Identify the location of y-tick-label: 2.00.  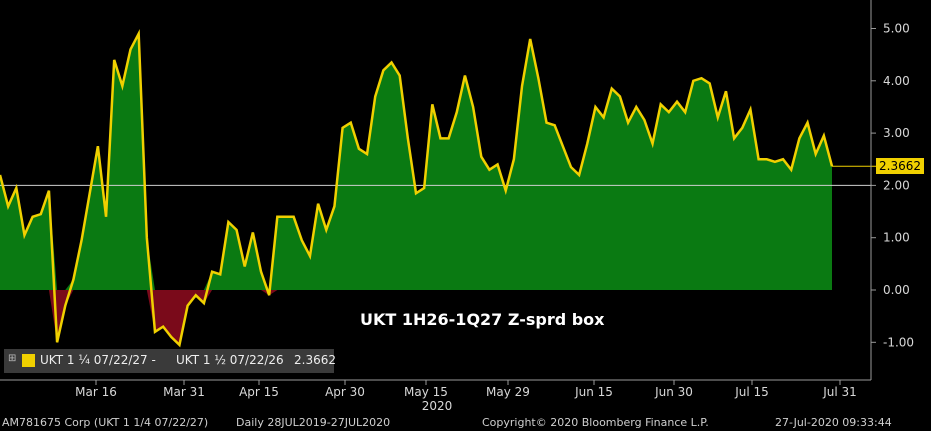
(896, 185).